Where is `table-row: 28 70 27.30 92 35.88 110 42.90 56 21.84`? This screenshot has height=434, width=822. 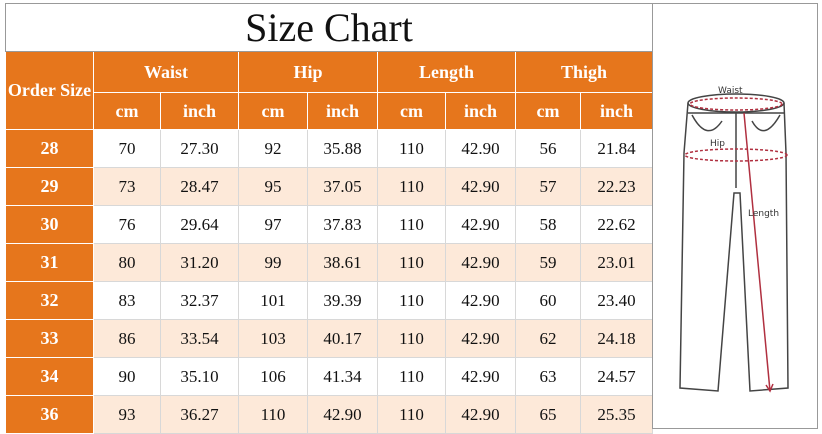 table-row: 28 70 27.30 92 35.88 110 42.90 56 21.84 is located at coordinates (329, 148).